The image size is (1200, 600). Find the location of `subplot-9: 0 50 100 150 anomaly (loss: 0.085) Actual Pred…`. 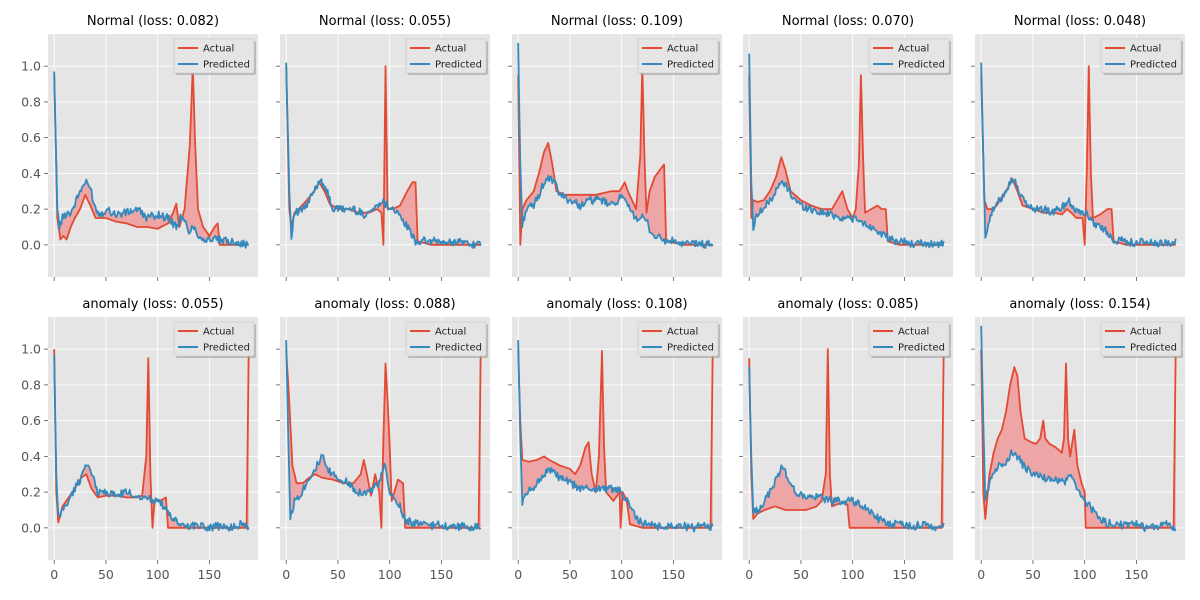

subplot-9: 0 50 100 150 anomaly (loss: 0.085) Actual Pred… is located at coordinates (846, 439).